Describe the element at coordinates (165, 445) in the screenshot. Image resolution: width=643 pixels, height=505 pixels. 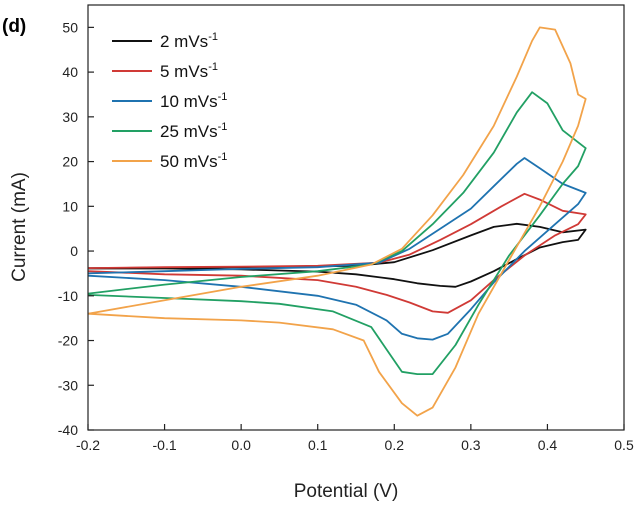
I see `x-tick-label: -0.1` at that location.